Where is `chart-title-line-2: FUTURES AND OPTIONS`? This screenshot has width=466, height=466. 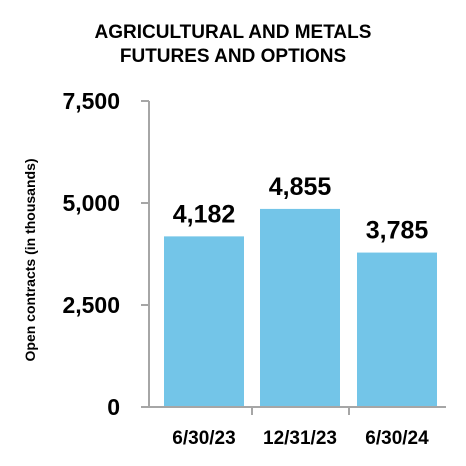 chart-title-line-2: FUTURES AND OPTIONS is located at coordinates (233, 56).